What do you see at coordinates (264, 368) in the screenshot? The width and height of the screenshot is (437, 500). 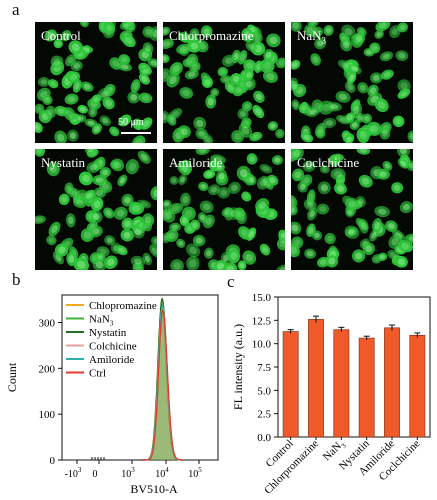 I see `y-tick-label: 7.5` at bounding box center [264, 368].